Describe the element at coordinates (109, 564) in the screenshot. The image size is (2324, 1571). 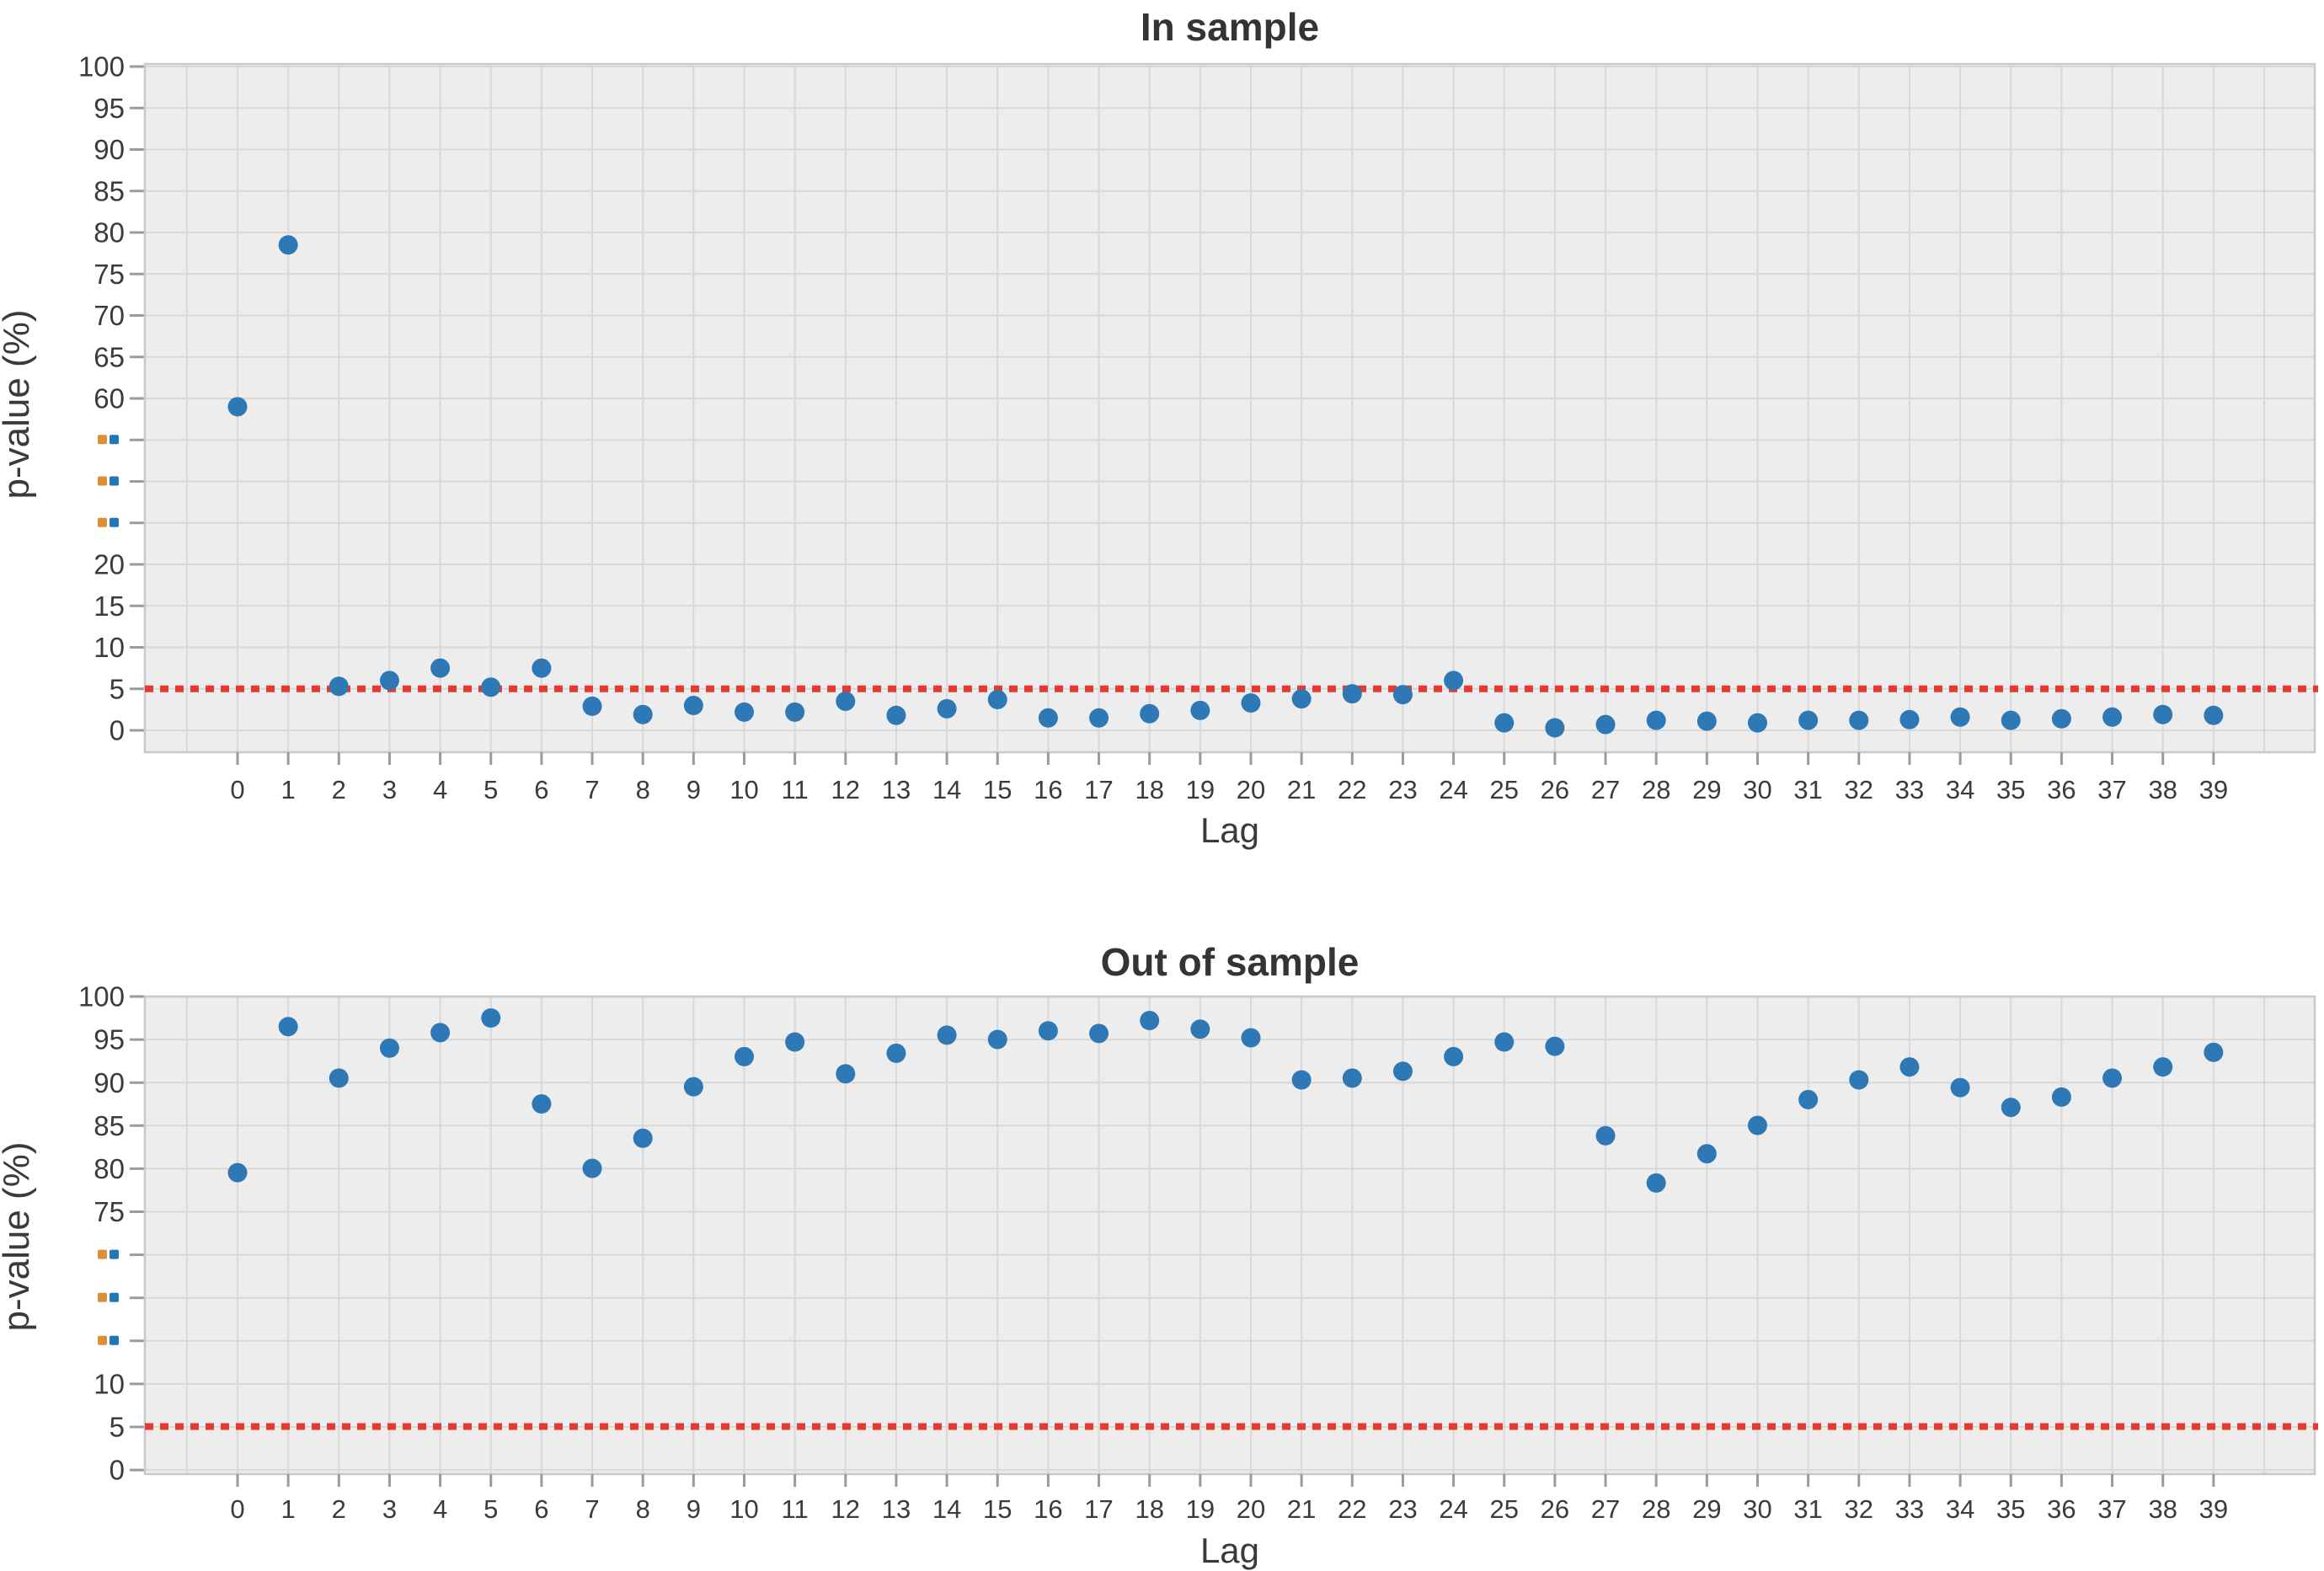
I see `y-tick-label: 20` at that location.